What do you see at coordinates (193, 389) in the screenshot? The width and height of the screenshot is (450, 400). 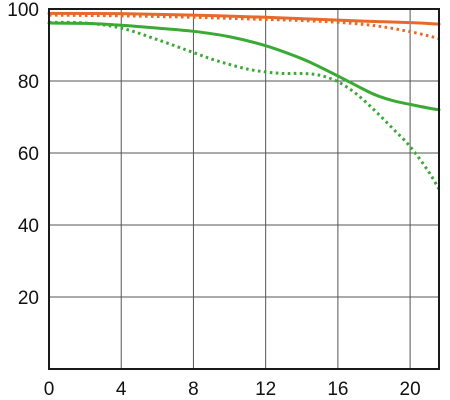 I see `x-tick-label: 8` at bounding box center [193, 389].